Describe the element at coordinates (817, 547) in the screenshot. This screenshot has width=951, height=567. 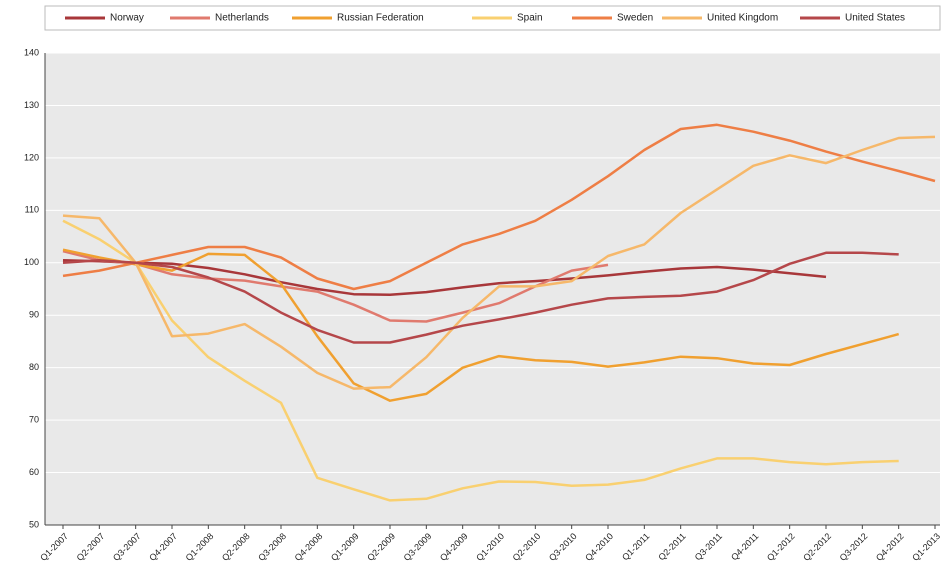
I see `x-tick-label: Q2-2012` at that location.